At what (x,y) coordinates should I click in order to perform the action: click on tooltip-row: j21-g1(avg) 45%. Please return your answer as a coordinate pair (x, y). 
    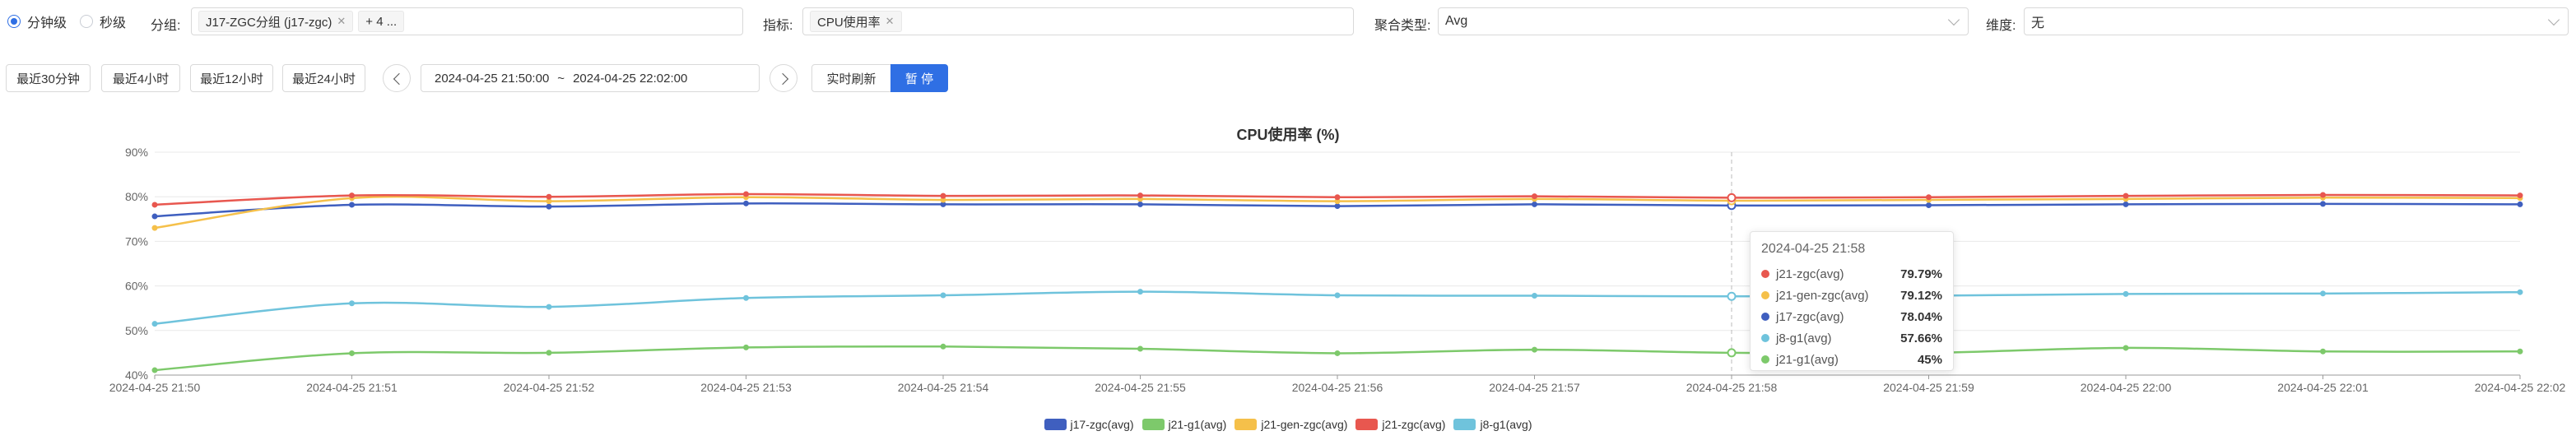
    Looking at the image, I should click on (1852, 359).